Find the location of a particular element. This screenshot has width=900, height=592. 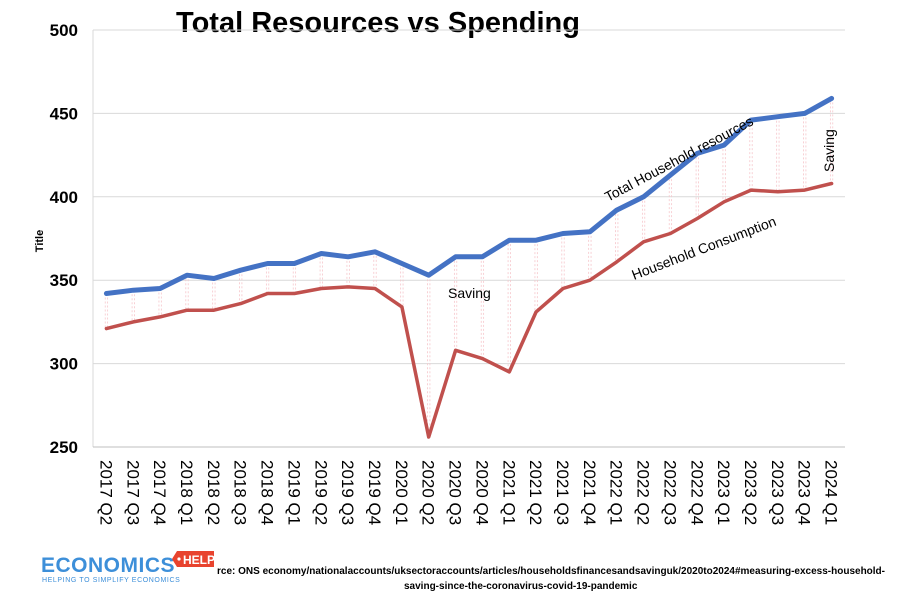

x-tick-label: 2021 Q4 is located at coordinates (589, 492).